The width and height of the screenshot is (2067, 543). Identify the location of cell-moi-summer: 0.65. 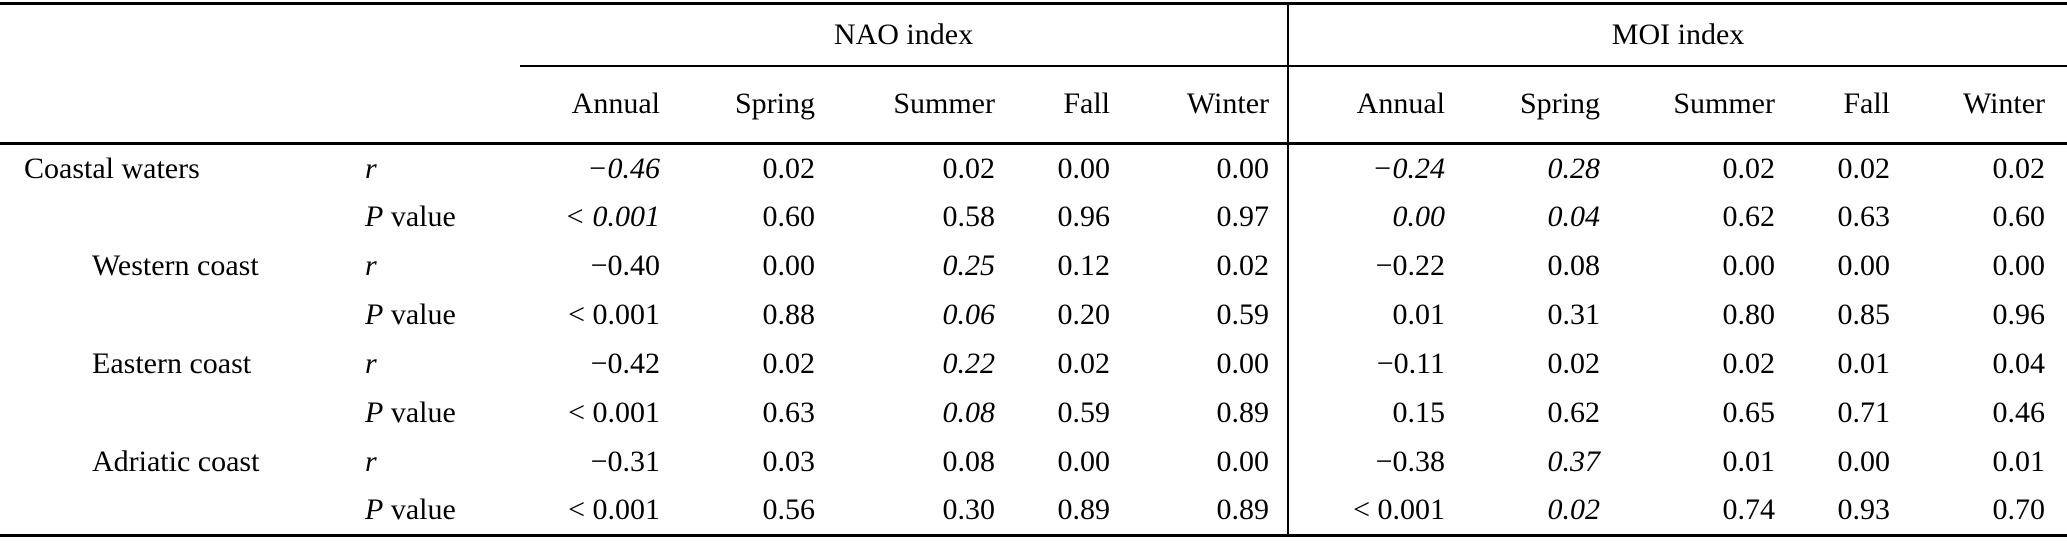
(1749, 412).